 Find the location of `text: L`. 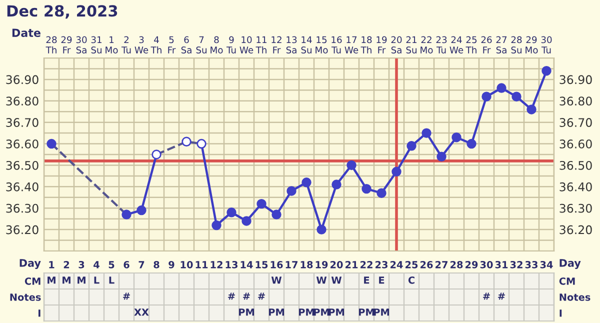

text: L is located at coordinates (111, 280).